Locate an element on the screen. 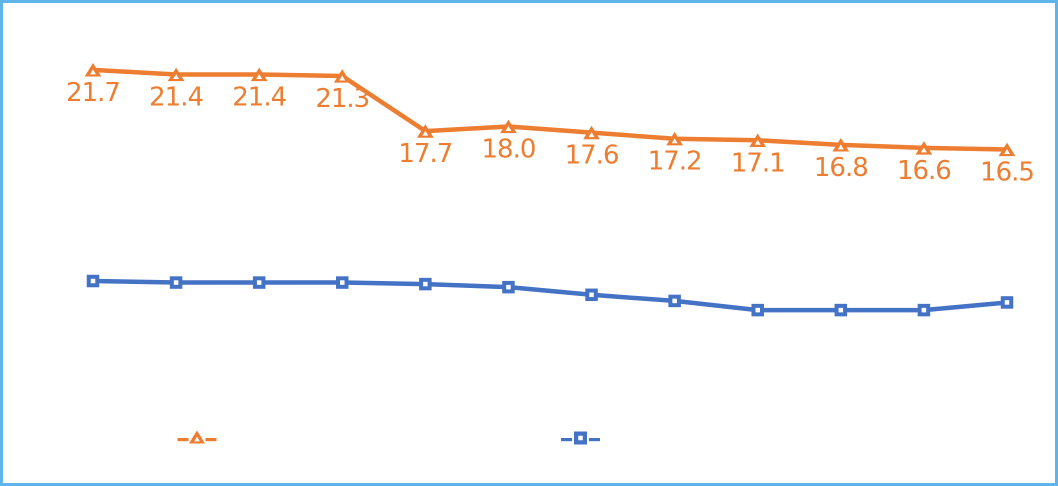  legend-marker-square-center-dot is located at coordinates (580, 438).